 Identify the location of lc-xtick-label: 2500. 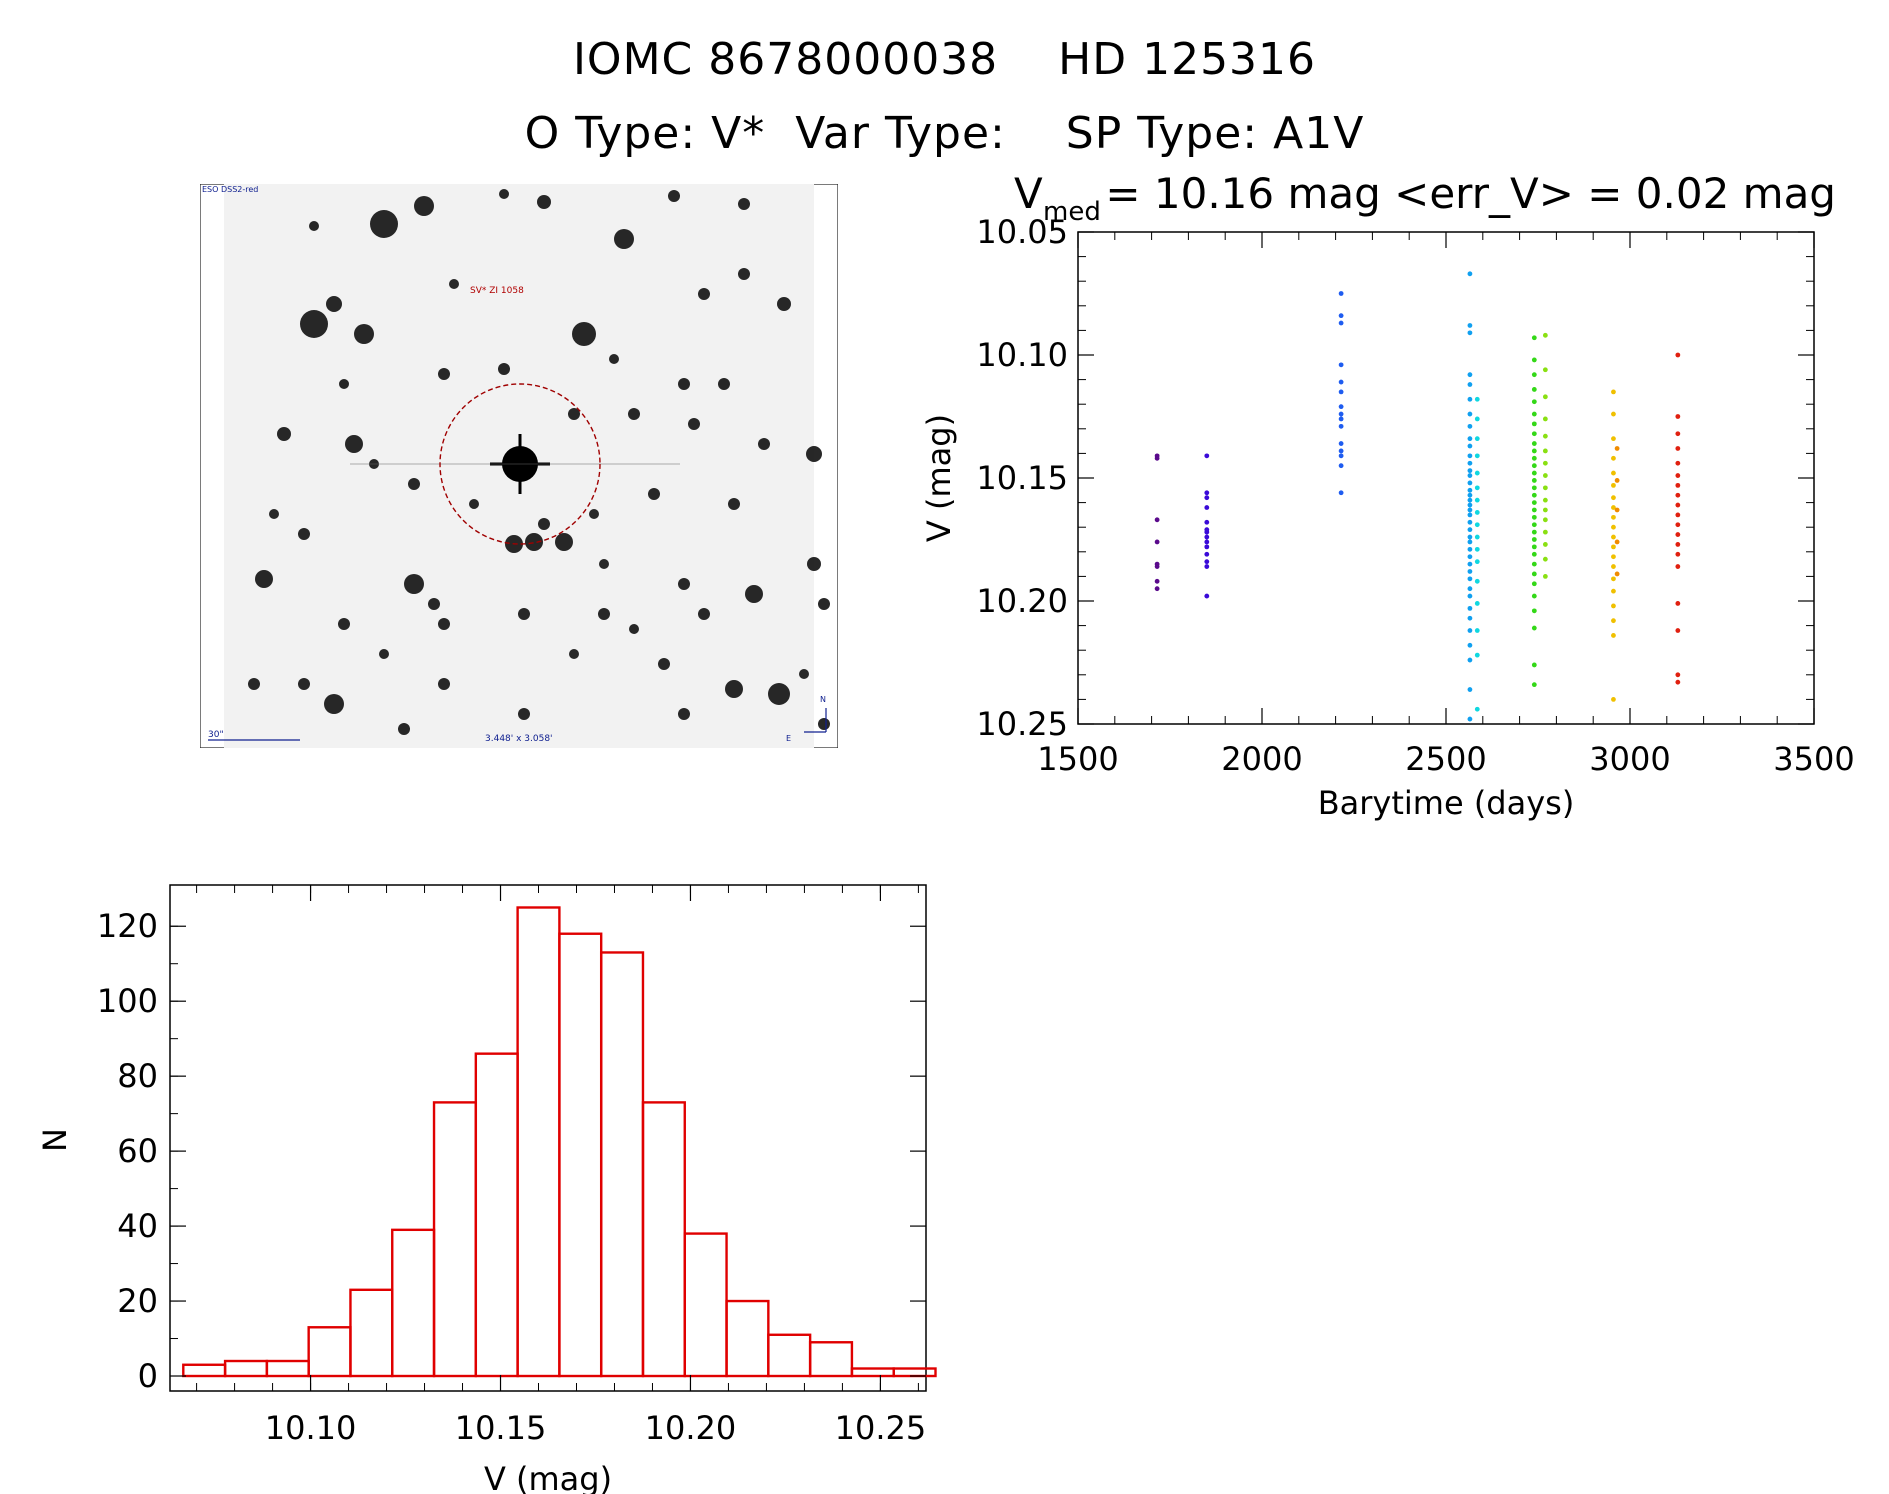
(1445, 759).